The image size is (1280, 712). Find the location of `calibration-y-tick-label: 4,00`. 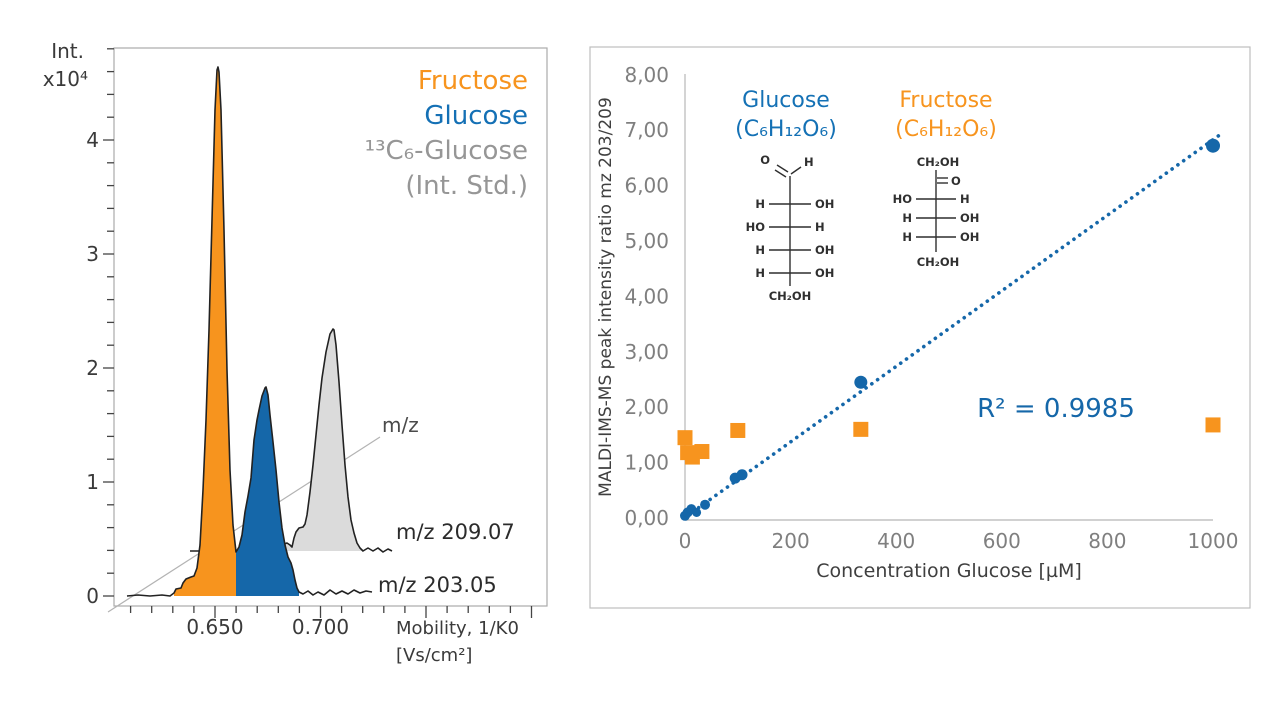

calibration-y-tick-label: 4,00 is located at coordinates (646, 296).